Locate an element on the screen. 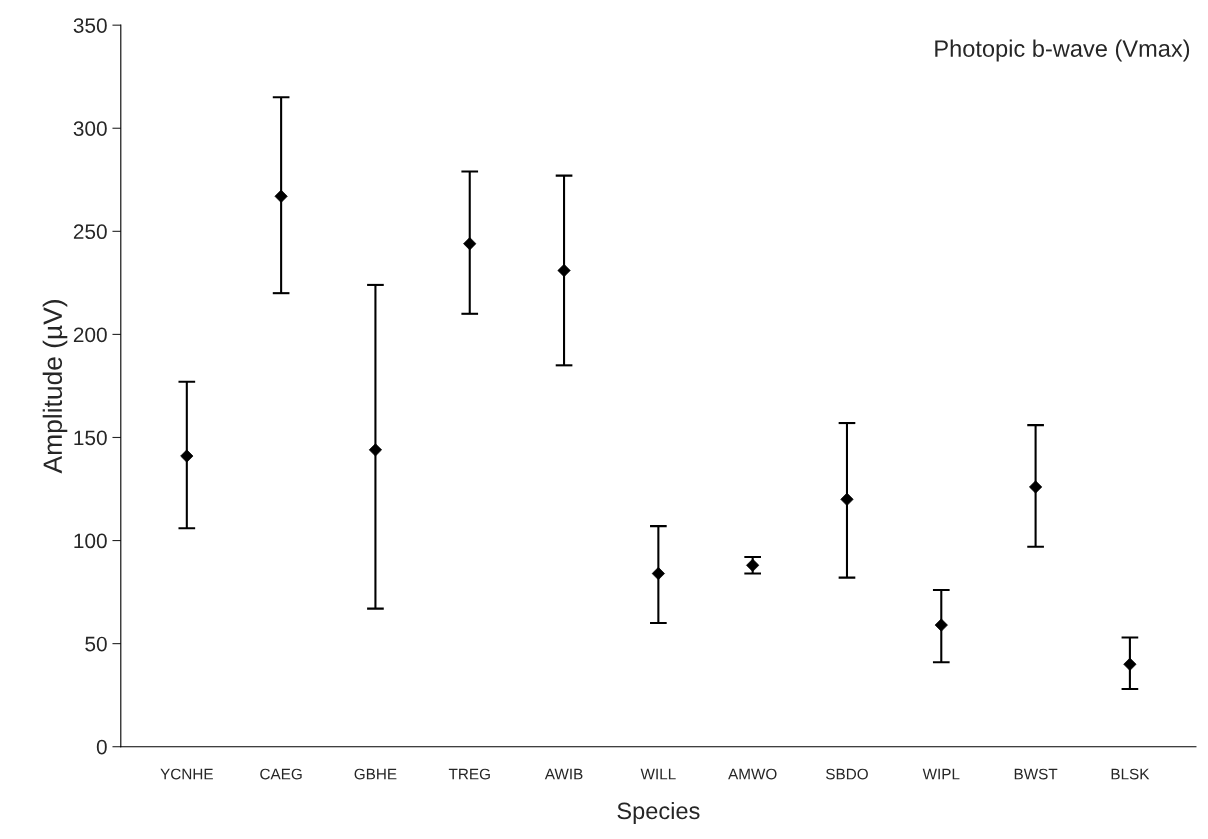 The height and width of the screenshot is (839, 1208). y-tick-label: 350 is located at coordinates (90, 25).